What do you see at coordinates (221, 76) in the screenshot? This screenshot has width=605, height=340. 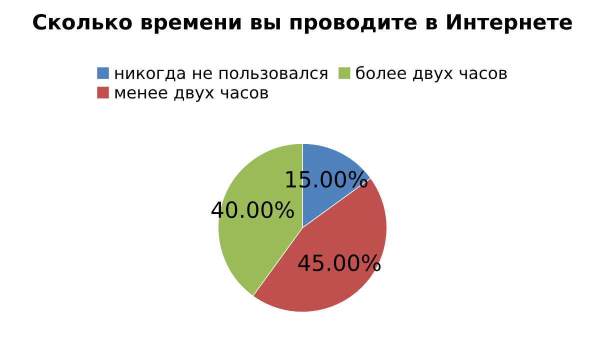 I see `legend-label: никогда не пользовался` at bounding box center [221, 76].